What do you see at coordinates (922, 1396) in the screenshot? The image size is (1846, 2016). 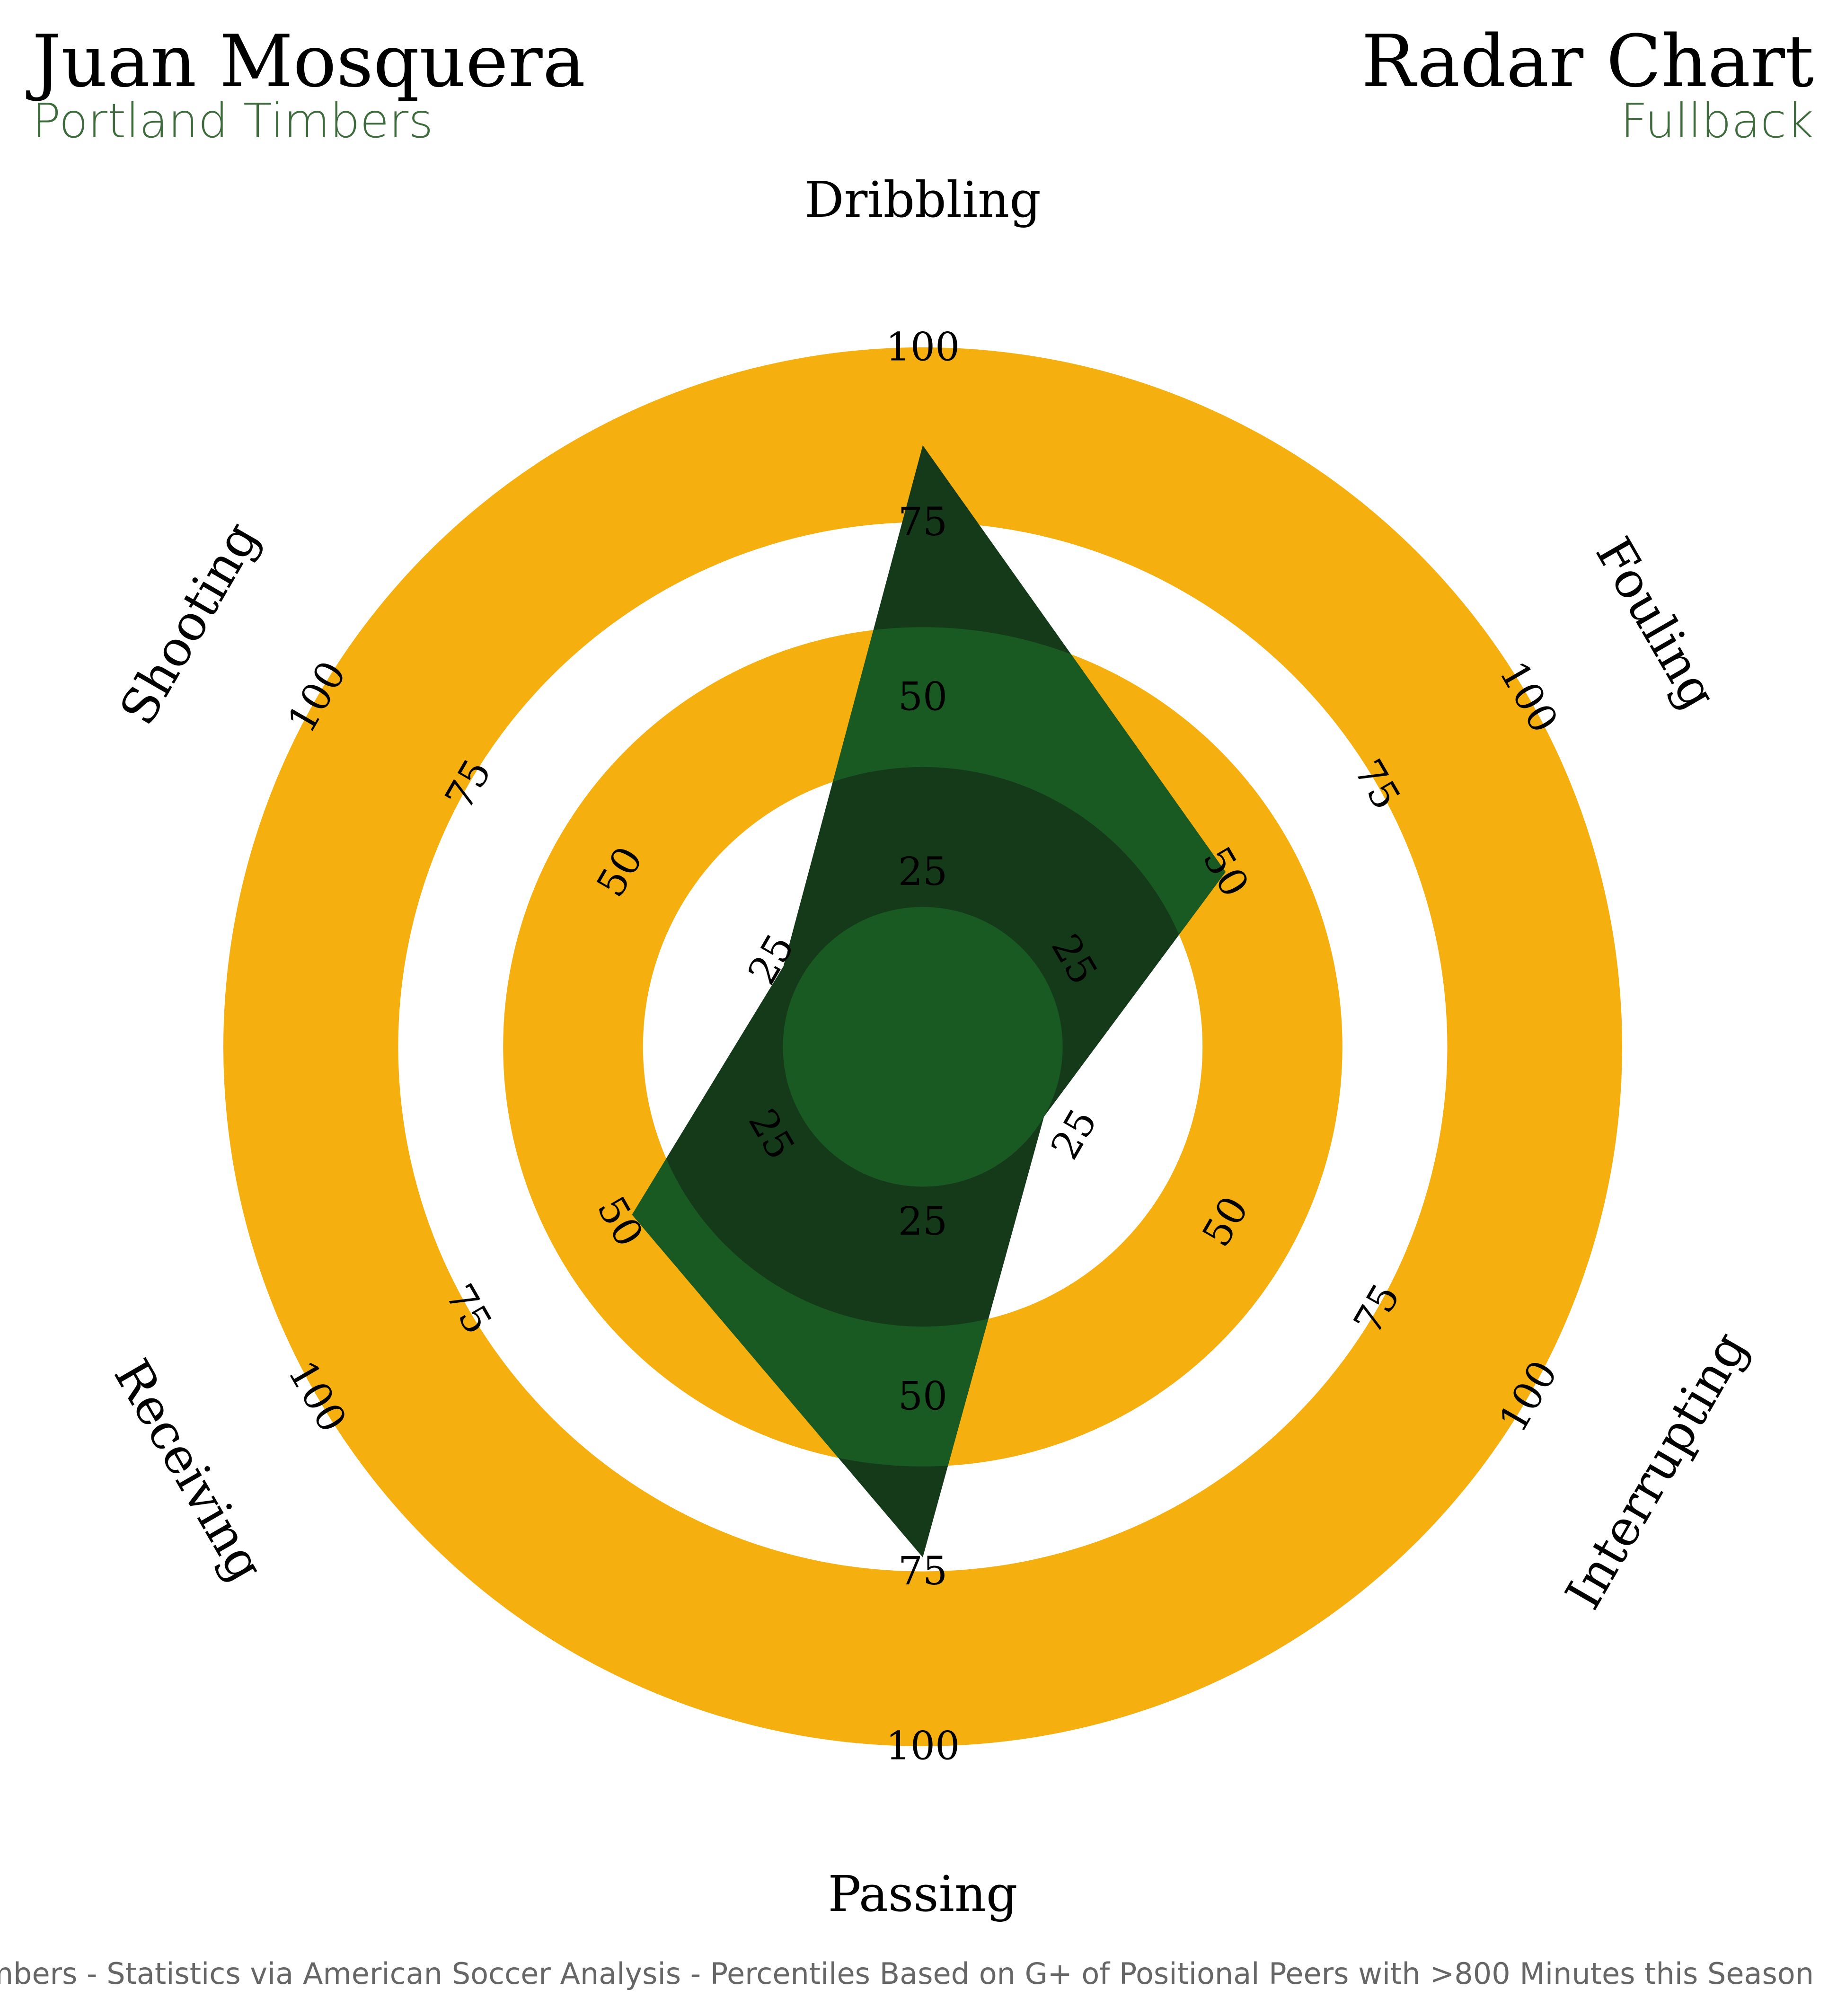 I see `tick-passing-50: 50` at bounding box center [922, 1396].